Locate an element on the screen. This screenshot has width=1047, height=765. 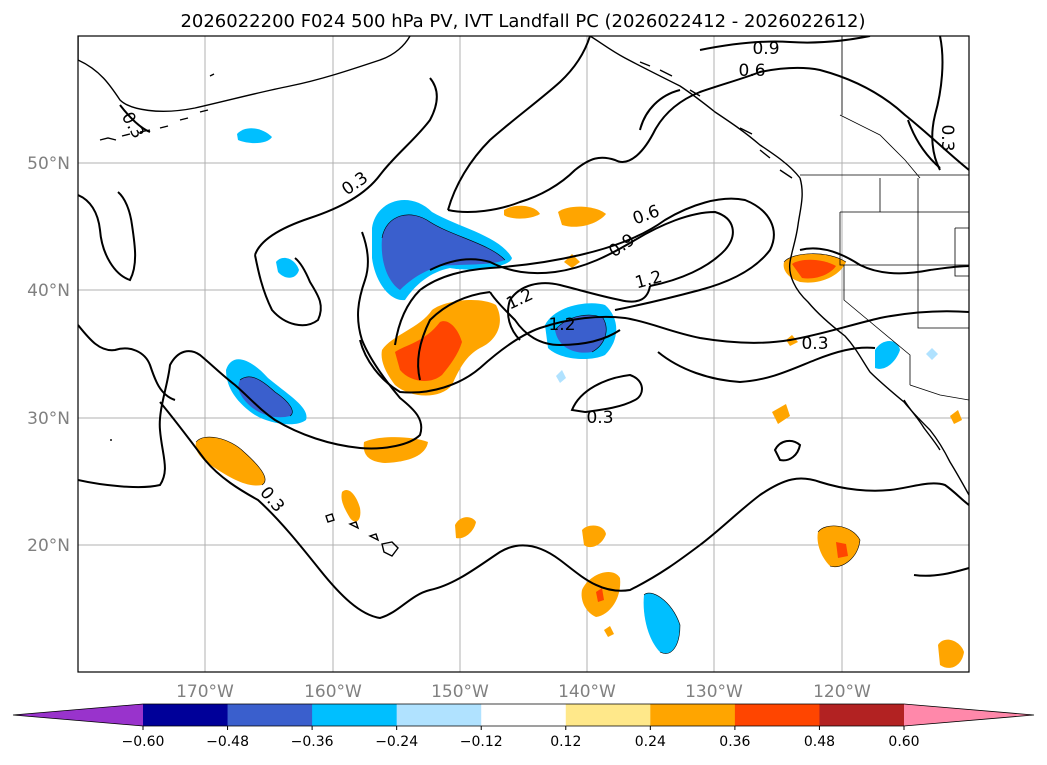
lat-tick-label: 40°N is located at coordinates (48, 291).